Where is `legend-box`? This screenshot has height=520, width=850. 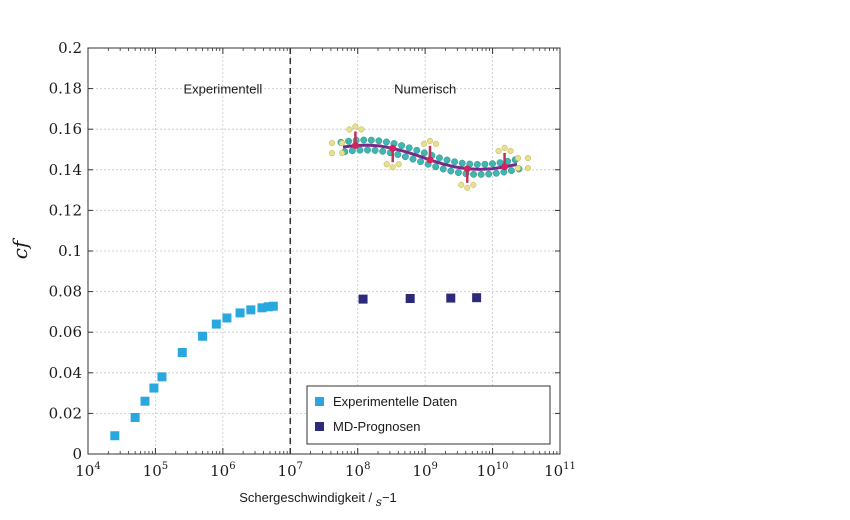
legend-box is located at coordinates (428, 415).